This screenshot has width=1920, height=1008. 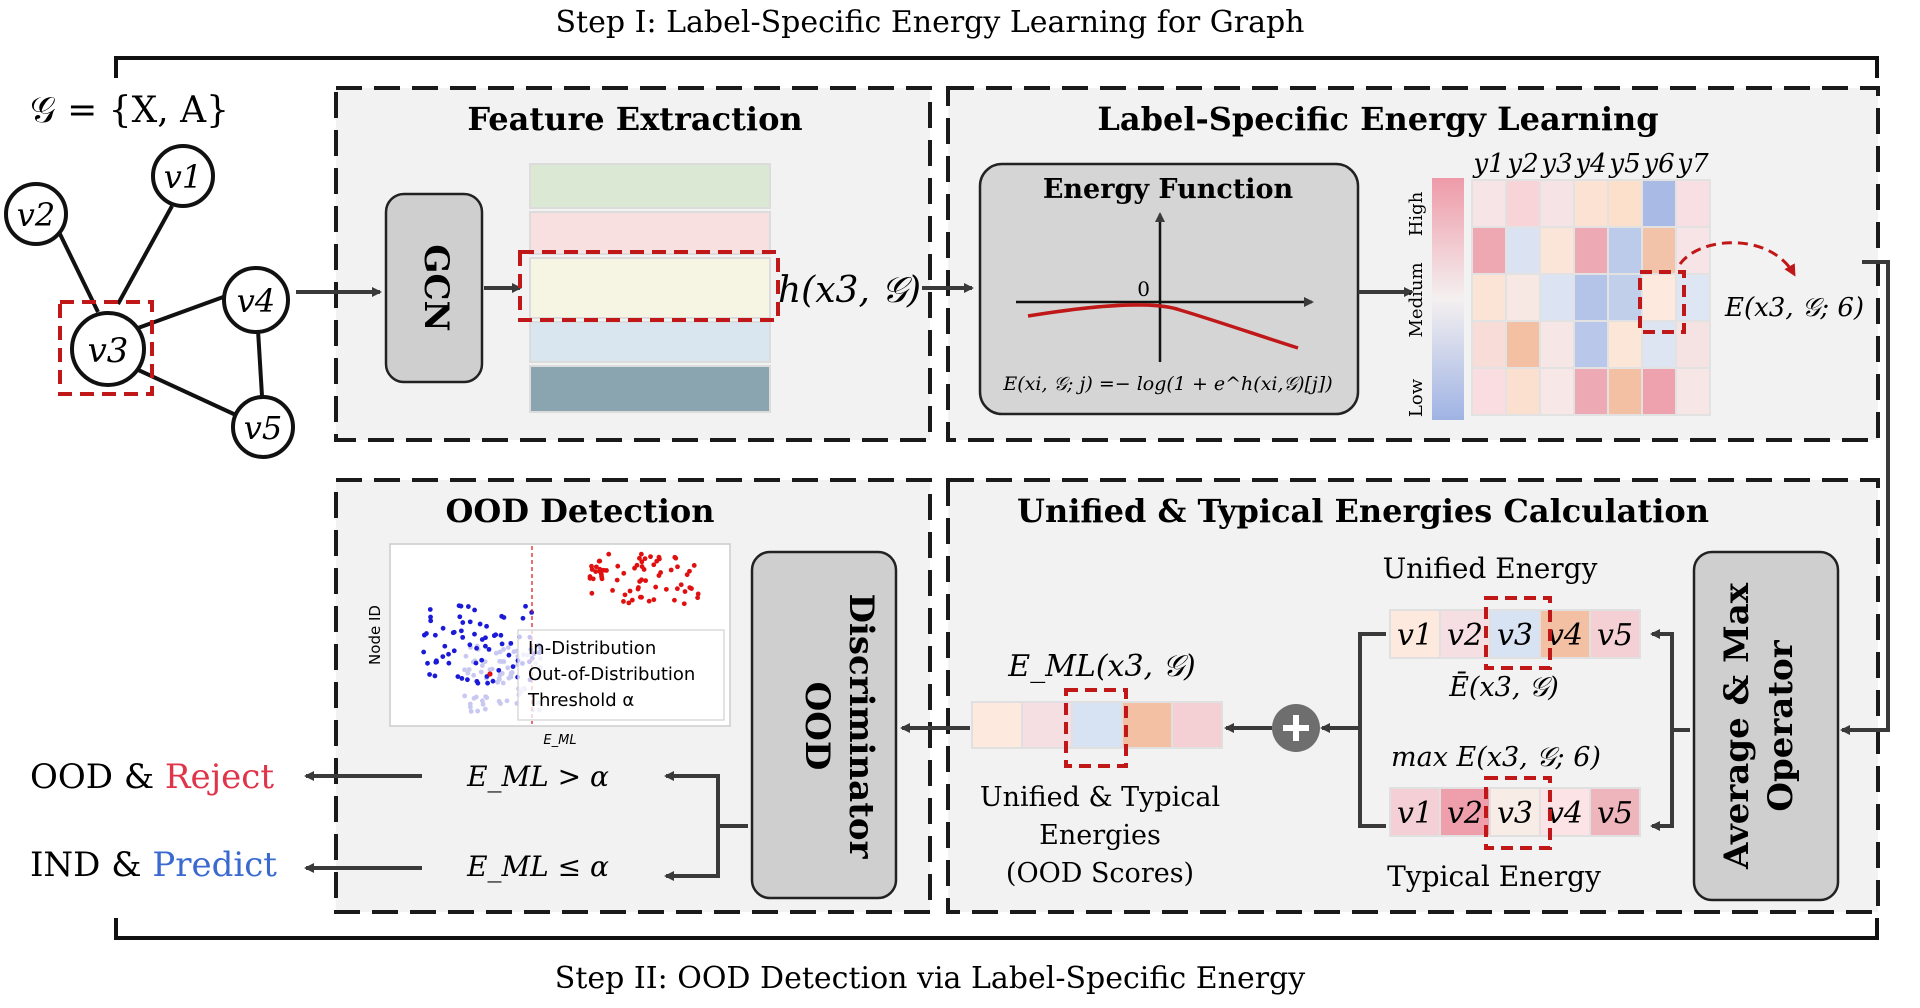 What do you see at coordinates (1794, 308) in the screenshot?
I see `heatmap-output-label: E(x3, 𝒢; 6)` at bounding box center [1794, 308].